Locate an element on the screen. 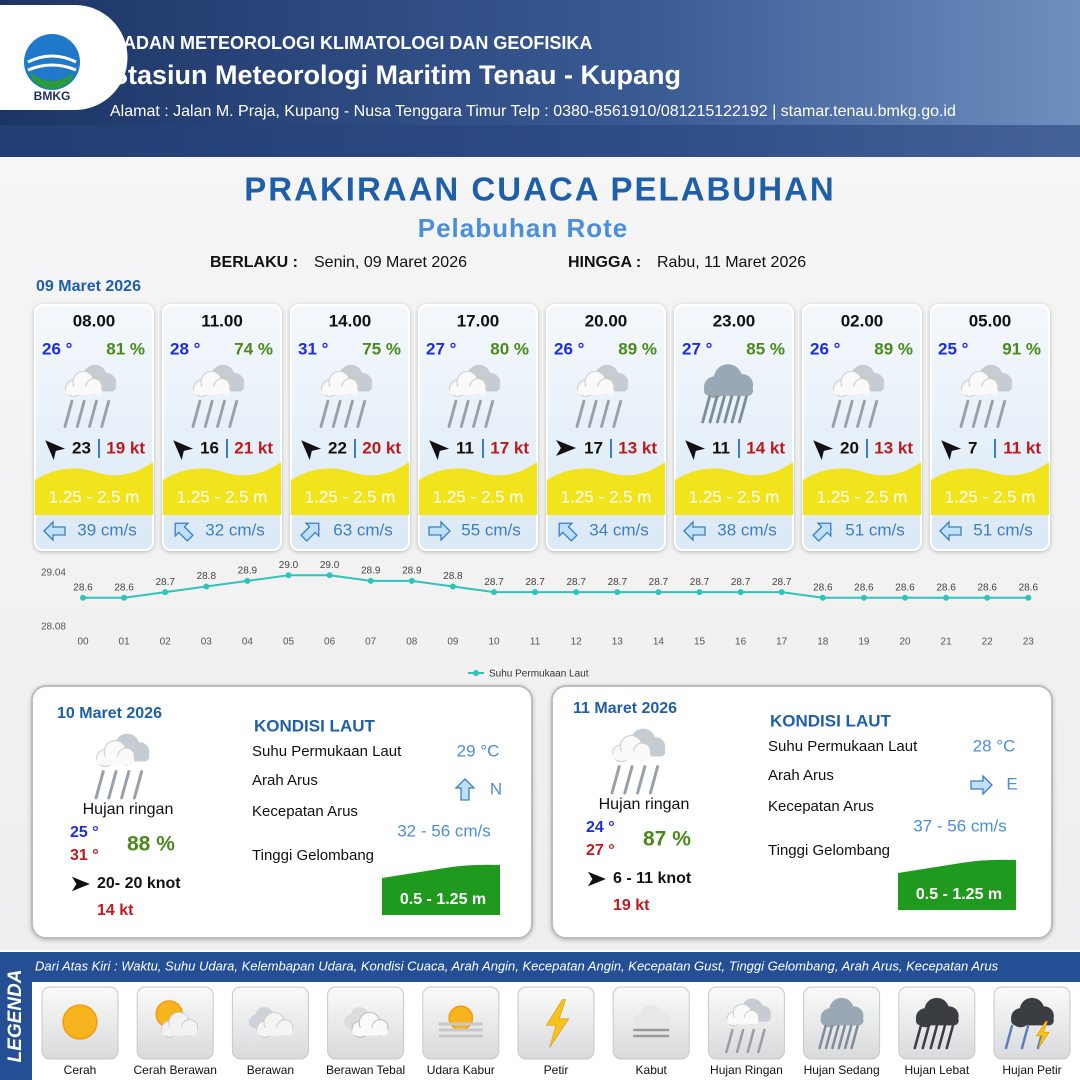 This screenshot has width=1080, height=1080. subtitle: Pelabuhan Rote is located at coordinates (523, 228).